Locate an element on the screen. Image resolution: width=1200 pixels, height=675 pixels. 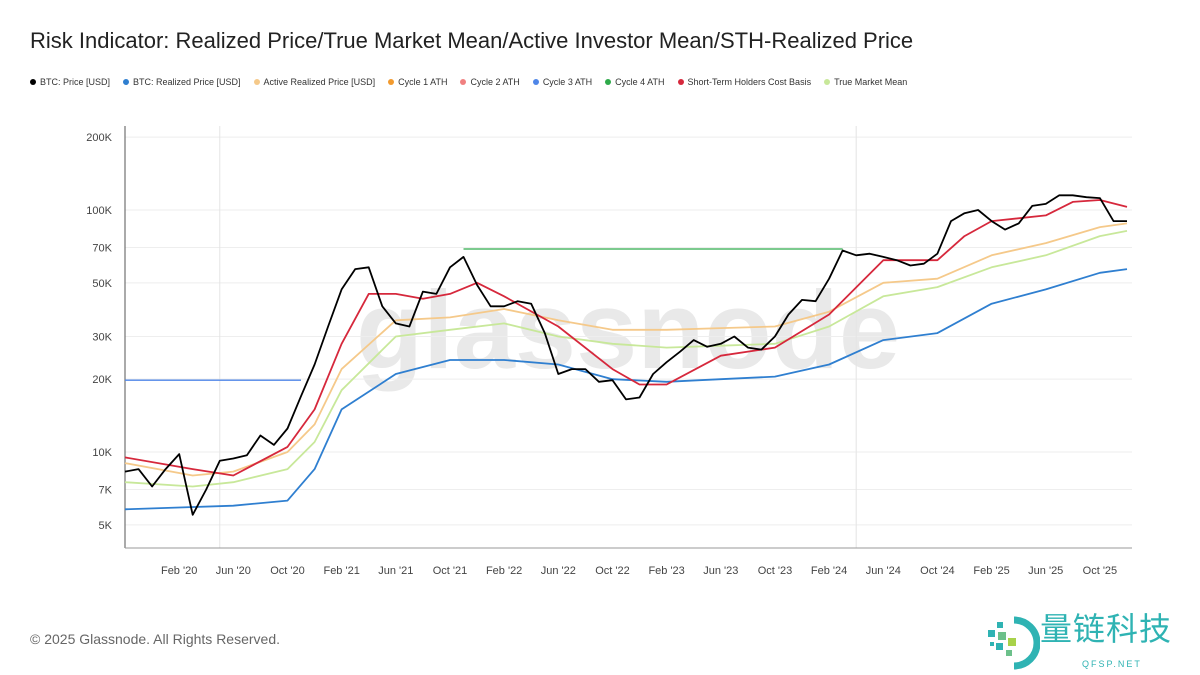
legend-item: Short-Term Holders Cost Basis is located at coordinates (744, 82).